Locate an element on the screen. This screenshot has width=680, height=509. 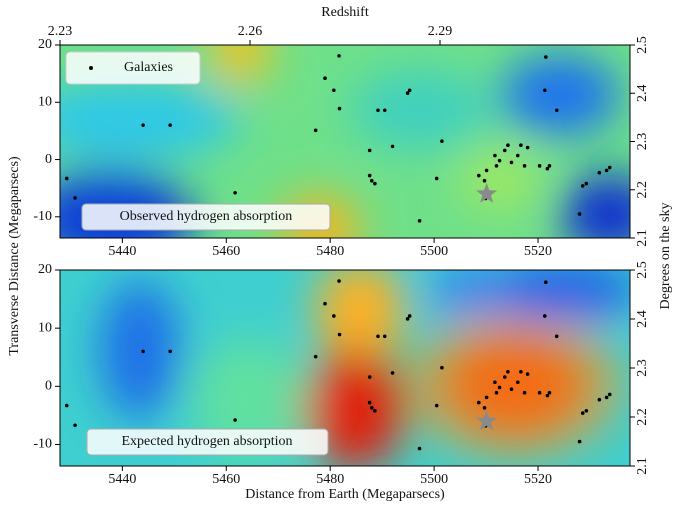
x-tick-label: 5520 is located at coordinates (538, 479).